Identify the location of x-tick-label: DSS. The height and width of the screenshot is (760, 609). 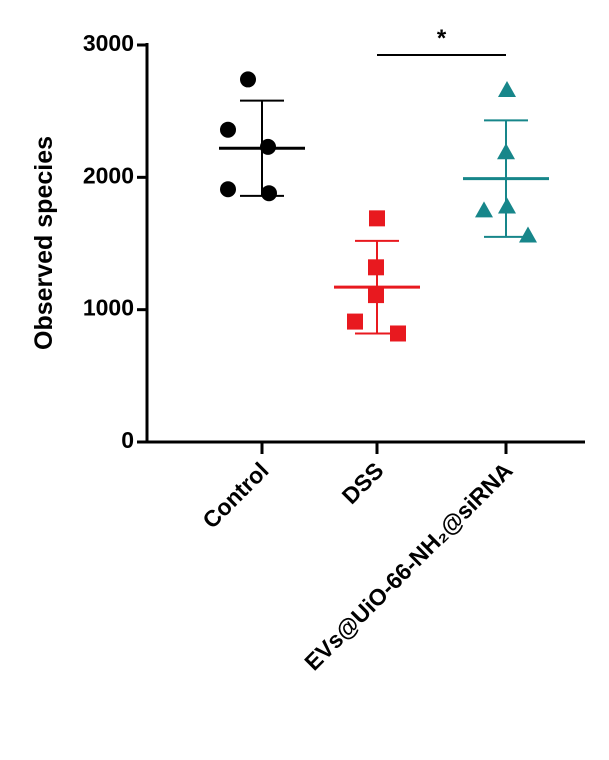
(363, 483).